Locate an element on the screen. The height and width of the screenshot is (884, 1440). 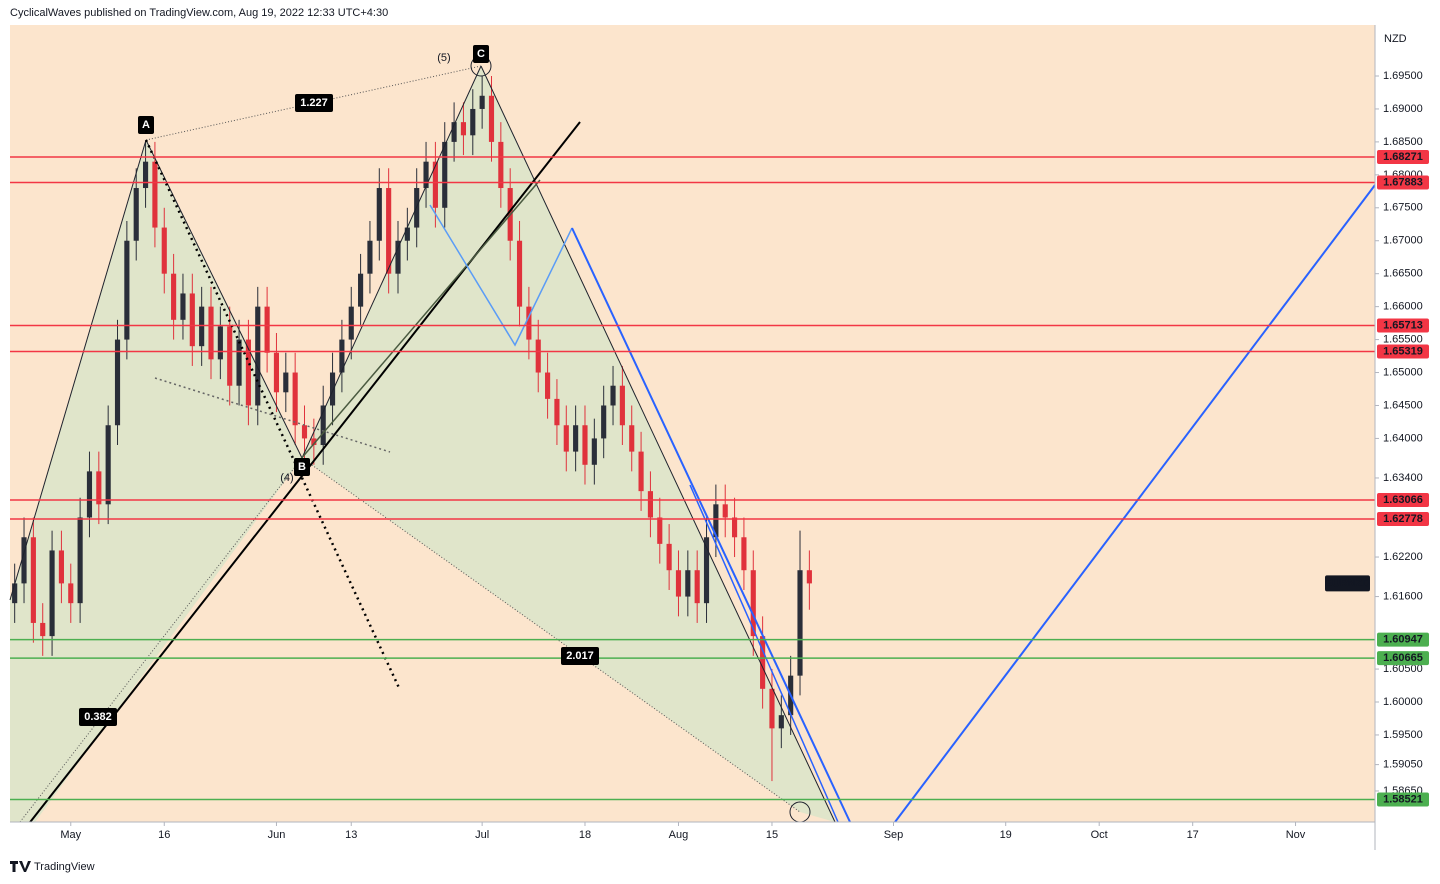
y-tick-label: 1.65500 is located at coordinates (1403, 339).